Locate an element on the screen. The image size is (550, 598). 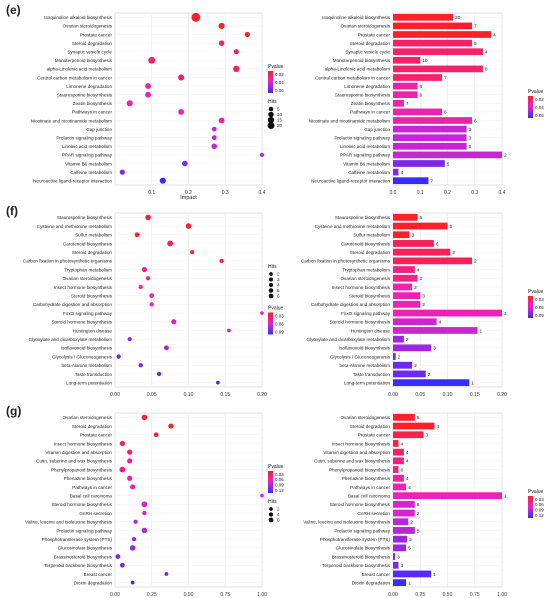
x-tick-label: 0.2 is located at coordinates (447, 193).